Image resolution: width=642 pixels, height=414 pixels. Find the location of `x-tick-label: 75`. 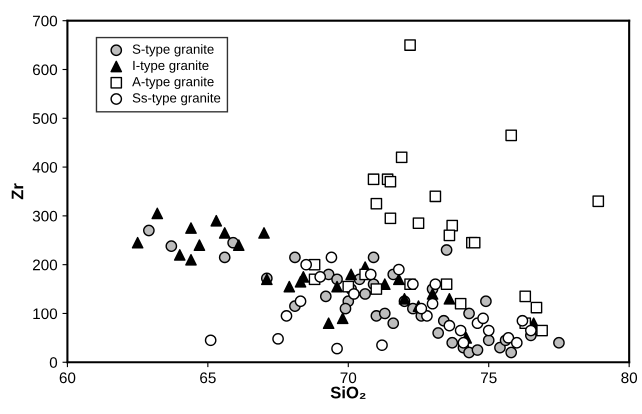

x-tick-label: 75 is located at coordinates (489, 378).